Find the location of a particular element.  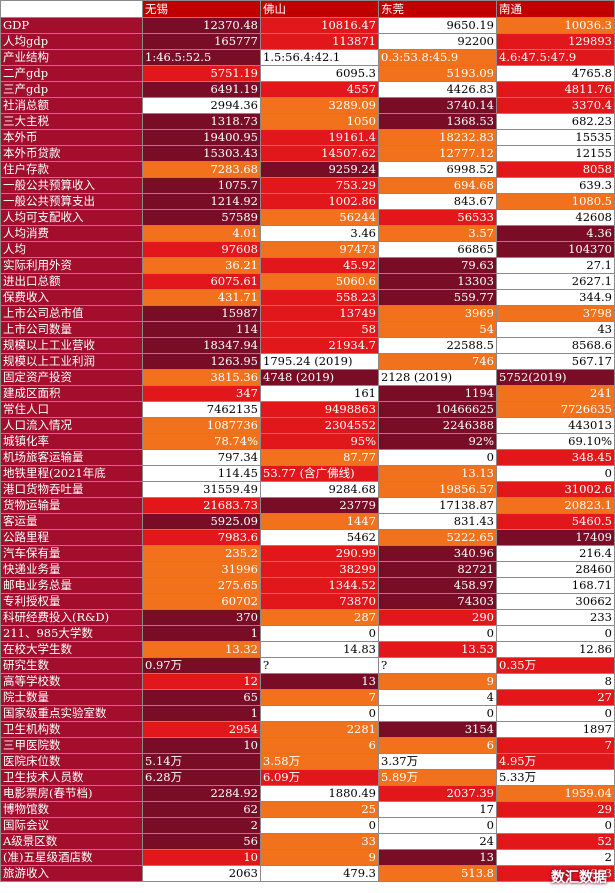

table-row: A级景区数 56 33 24 52 is located at coordinates (307, 841).